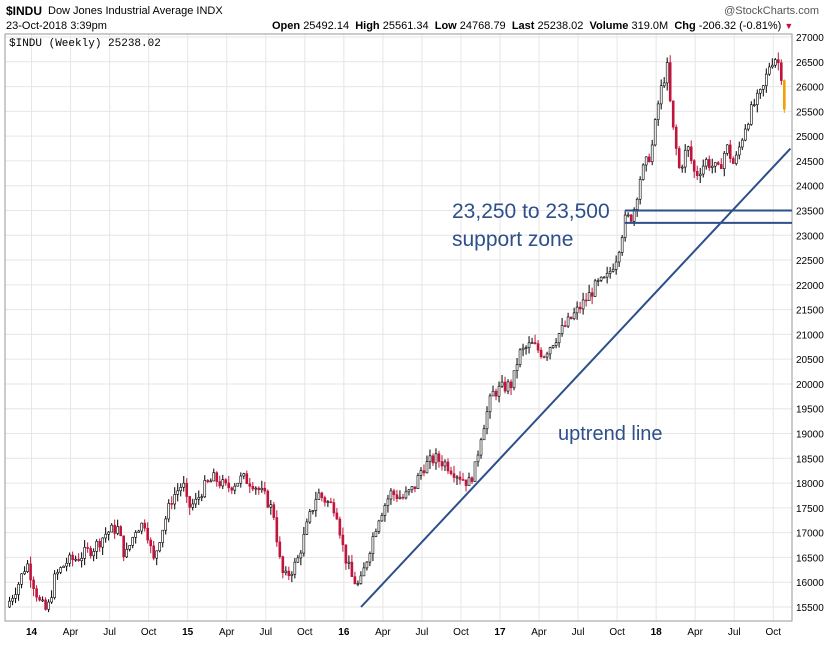 The height and width of the screenshot is (649, 835). Describe the element at coordinates (149, 632) in the screenshot. I see `x-tick-label: Oct` at that location.